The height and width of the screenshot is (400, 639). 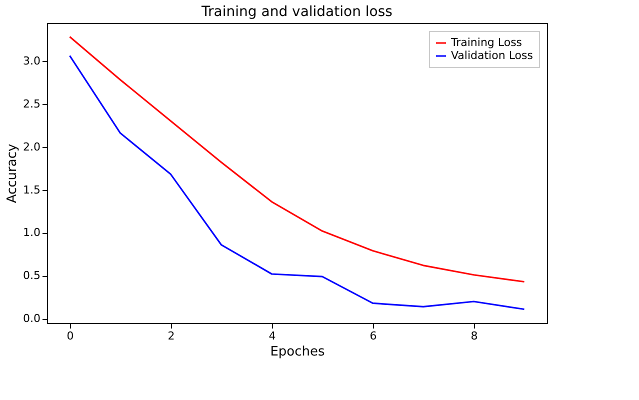 What do you see at coordinates (486, 42) in the screenshot?
I see `legend-label: Training Loss` at bounding box center [486, 42].